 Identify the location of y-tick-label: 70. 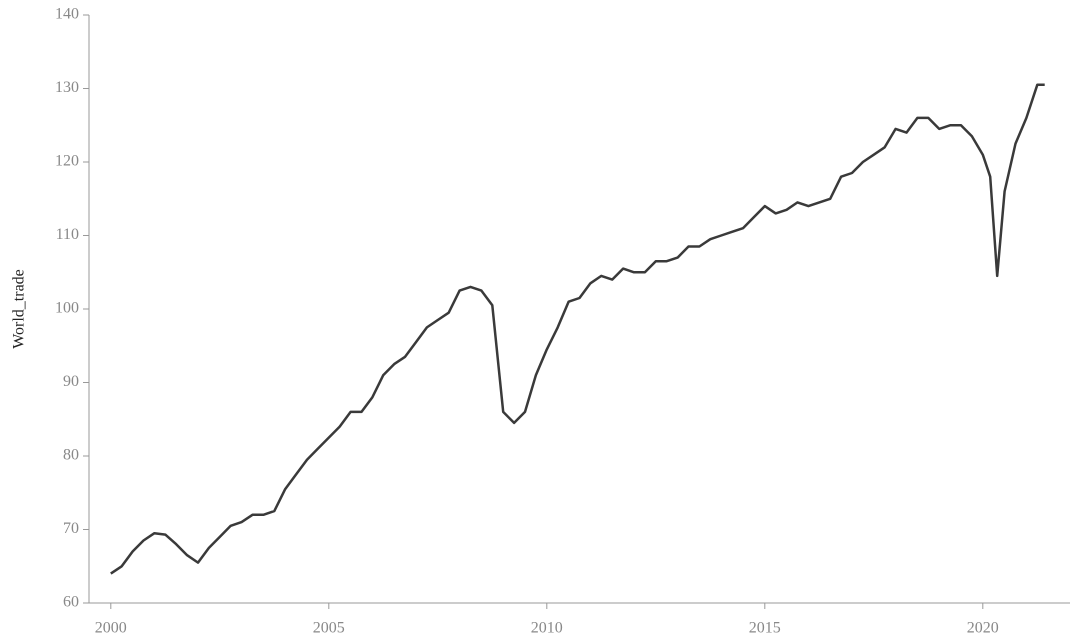
(71, 528).